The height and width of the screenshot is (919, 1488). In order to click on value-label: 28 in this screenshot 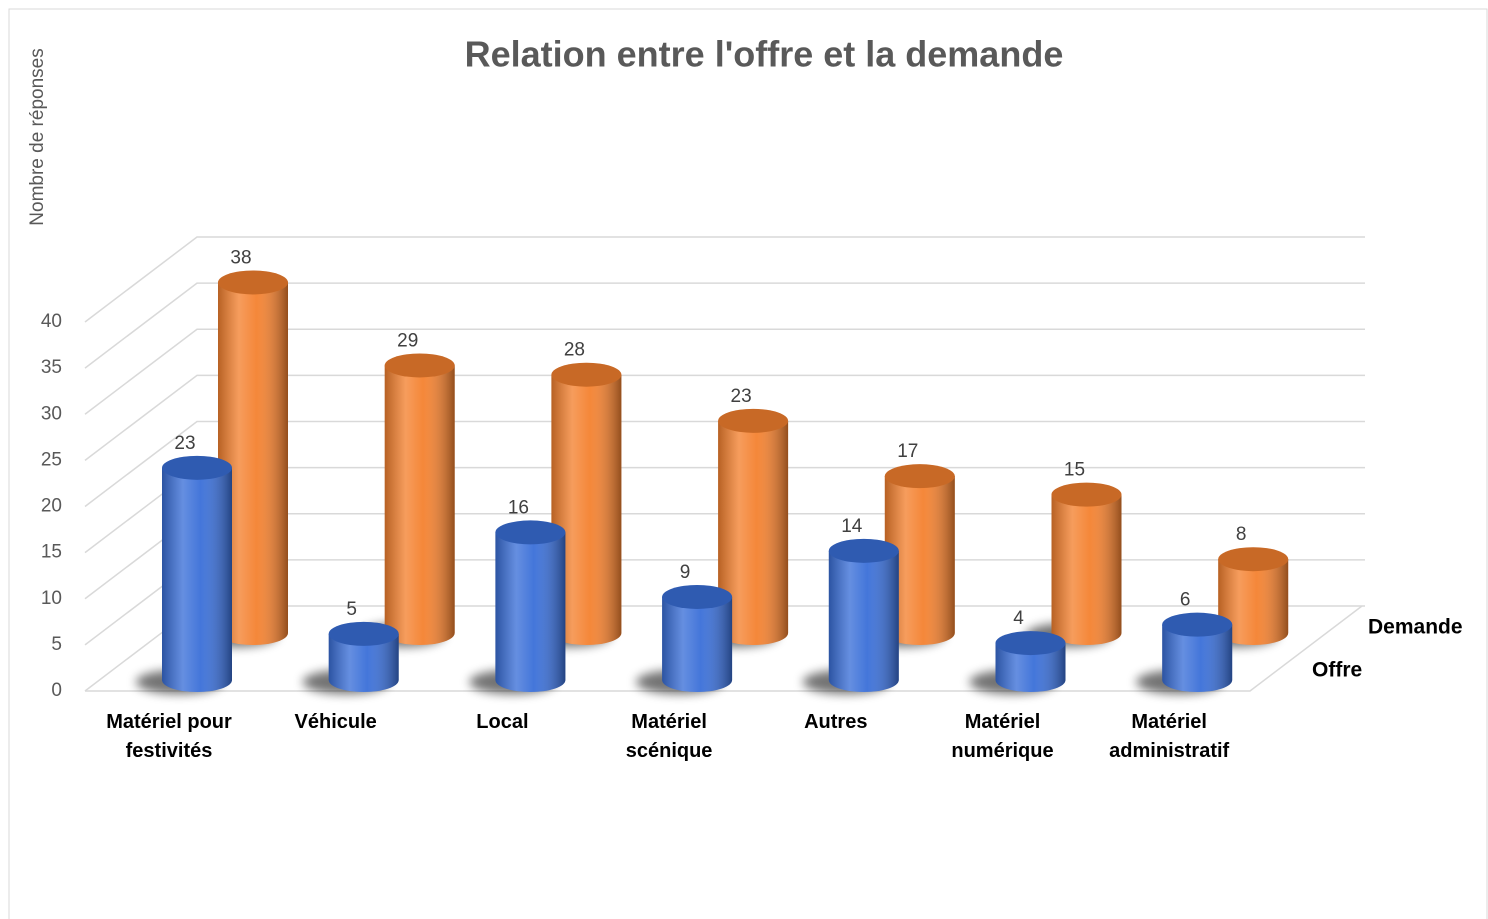, I will do `click(574, 350)`.